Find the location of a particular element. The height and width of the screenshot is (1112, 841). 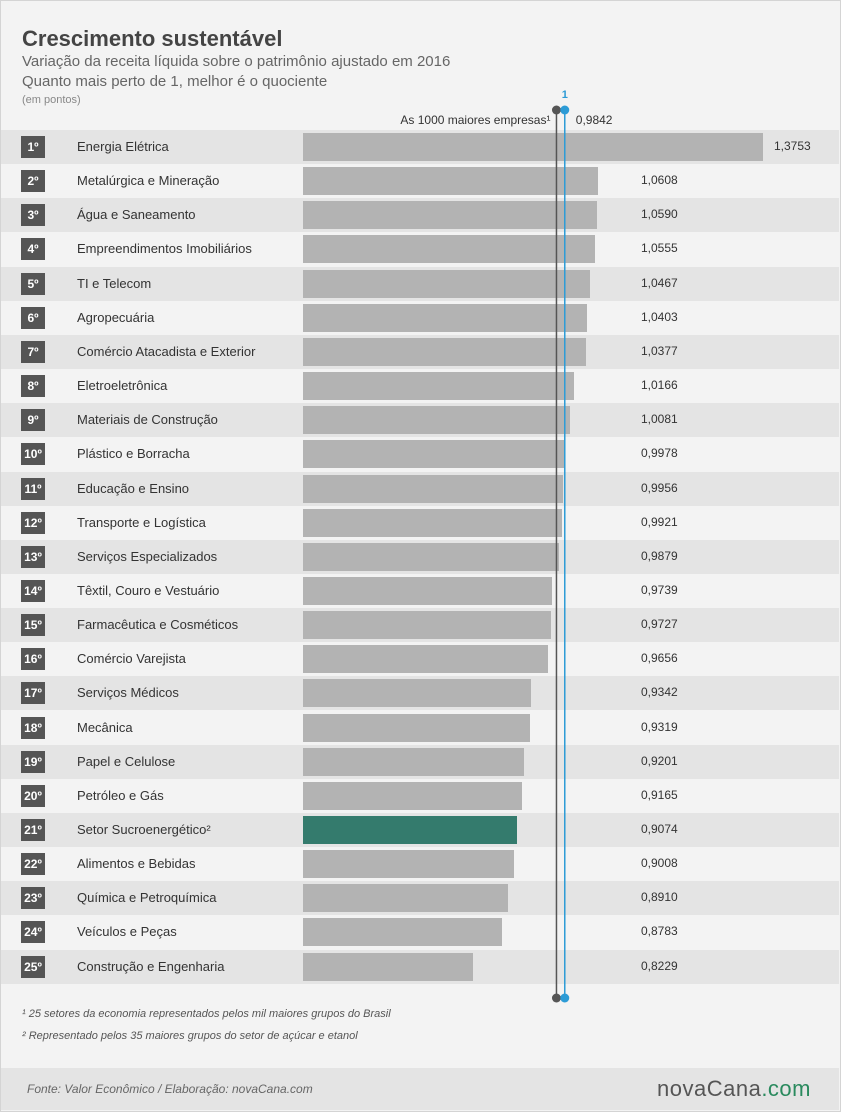

chart-row: 20º Petróleo e Gás 0,9165 is located at coordinates (420, 795).